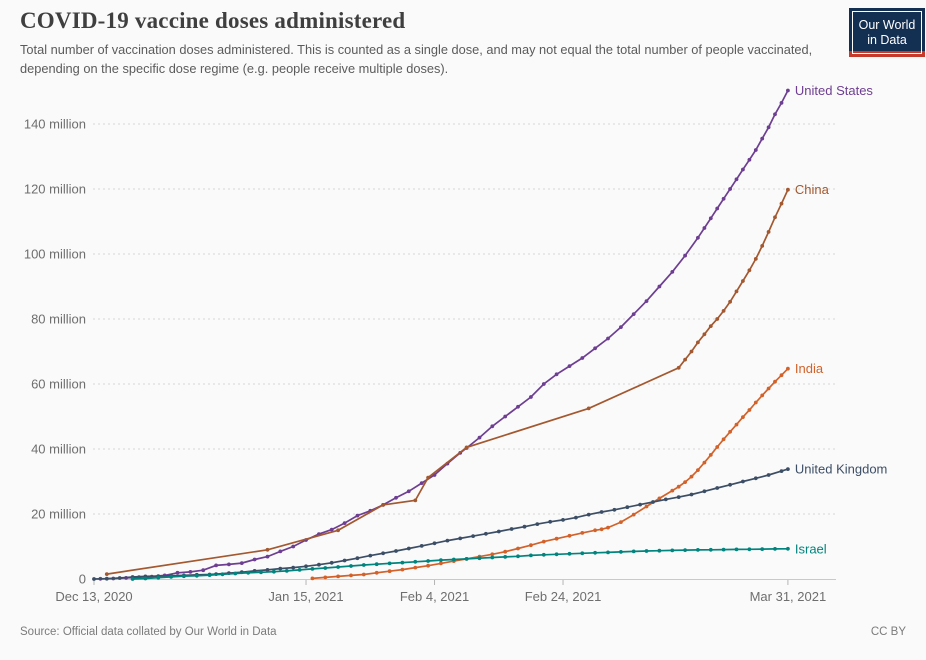  What do you see at coordinates (82, 579) in the screenshot?
I see `y-tick-label: 0` at bounding box center [82, 579].